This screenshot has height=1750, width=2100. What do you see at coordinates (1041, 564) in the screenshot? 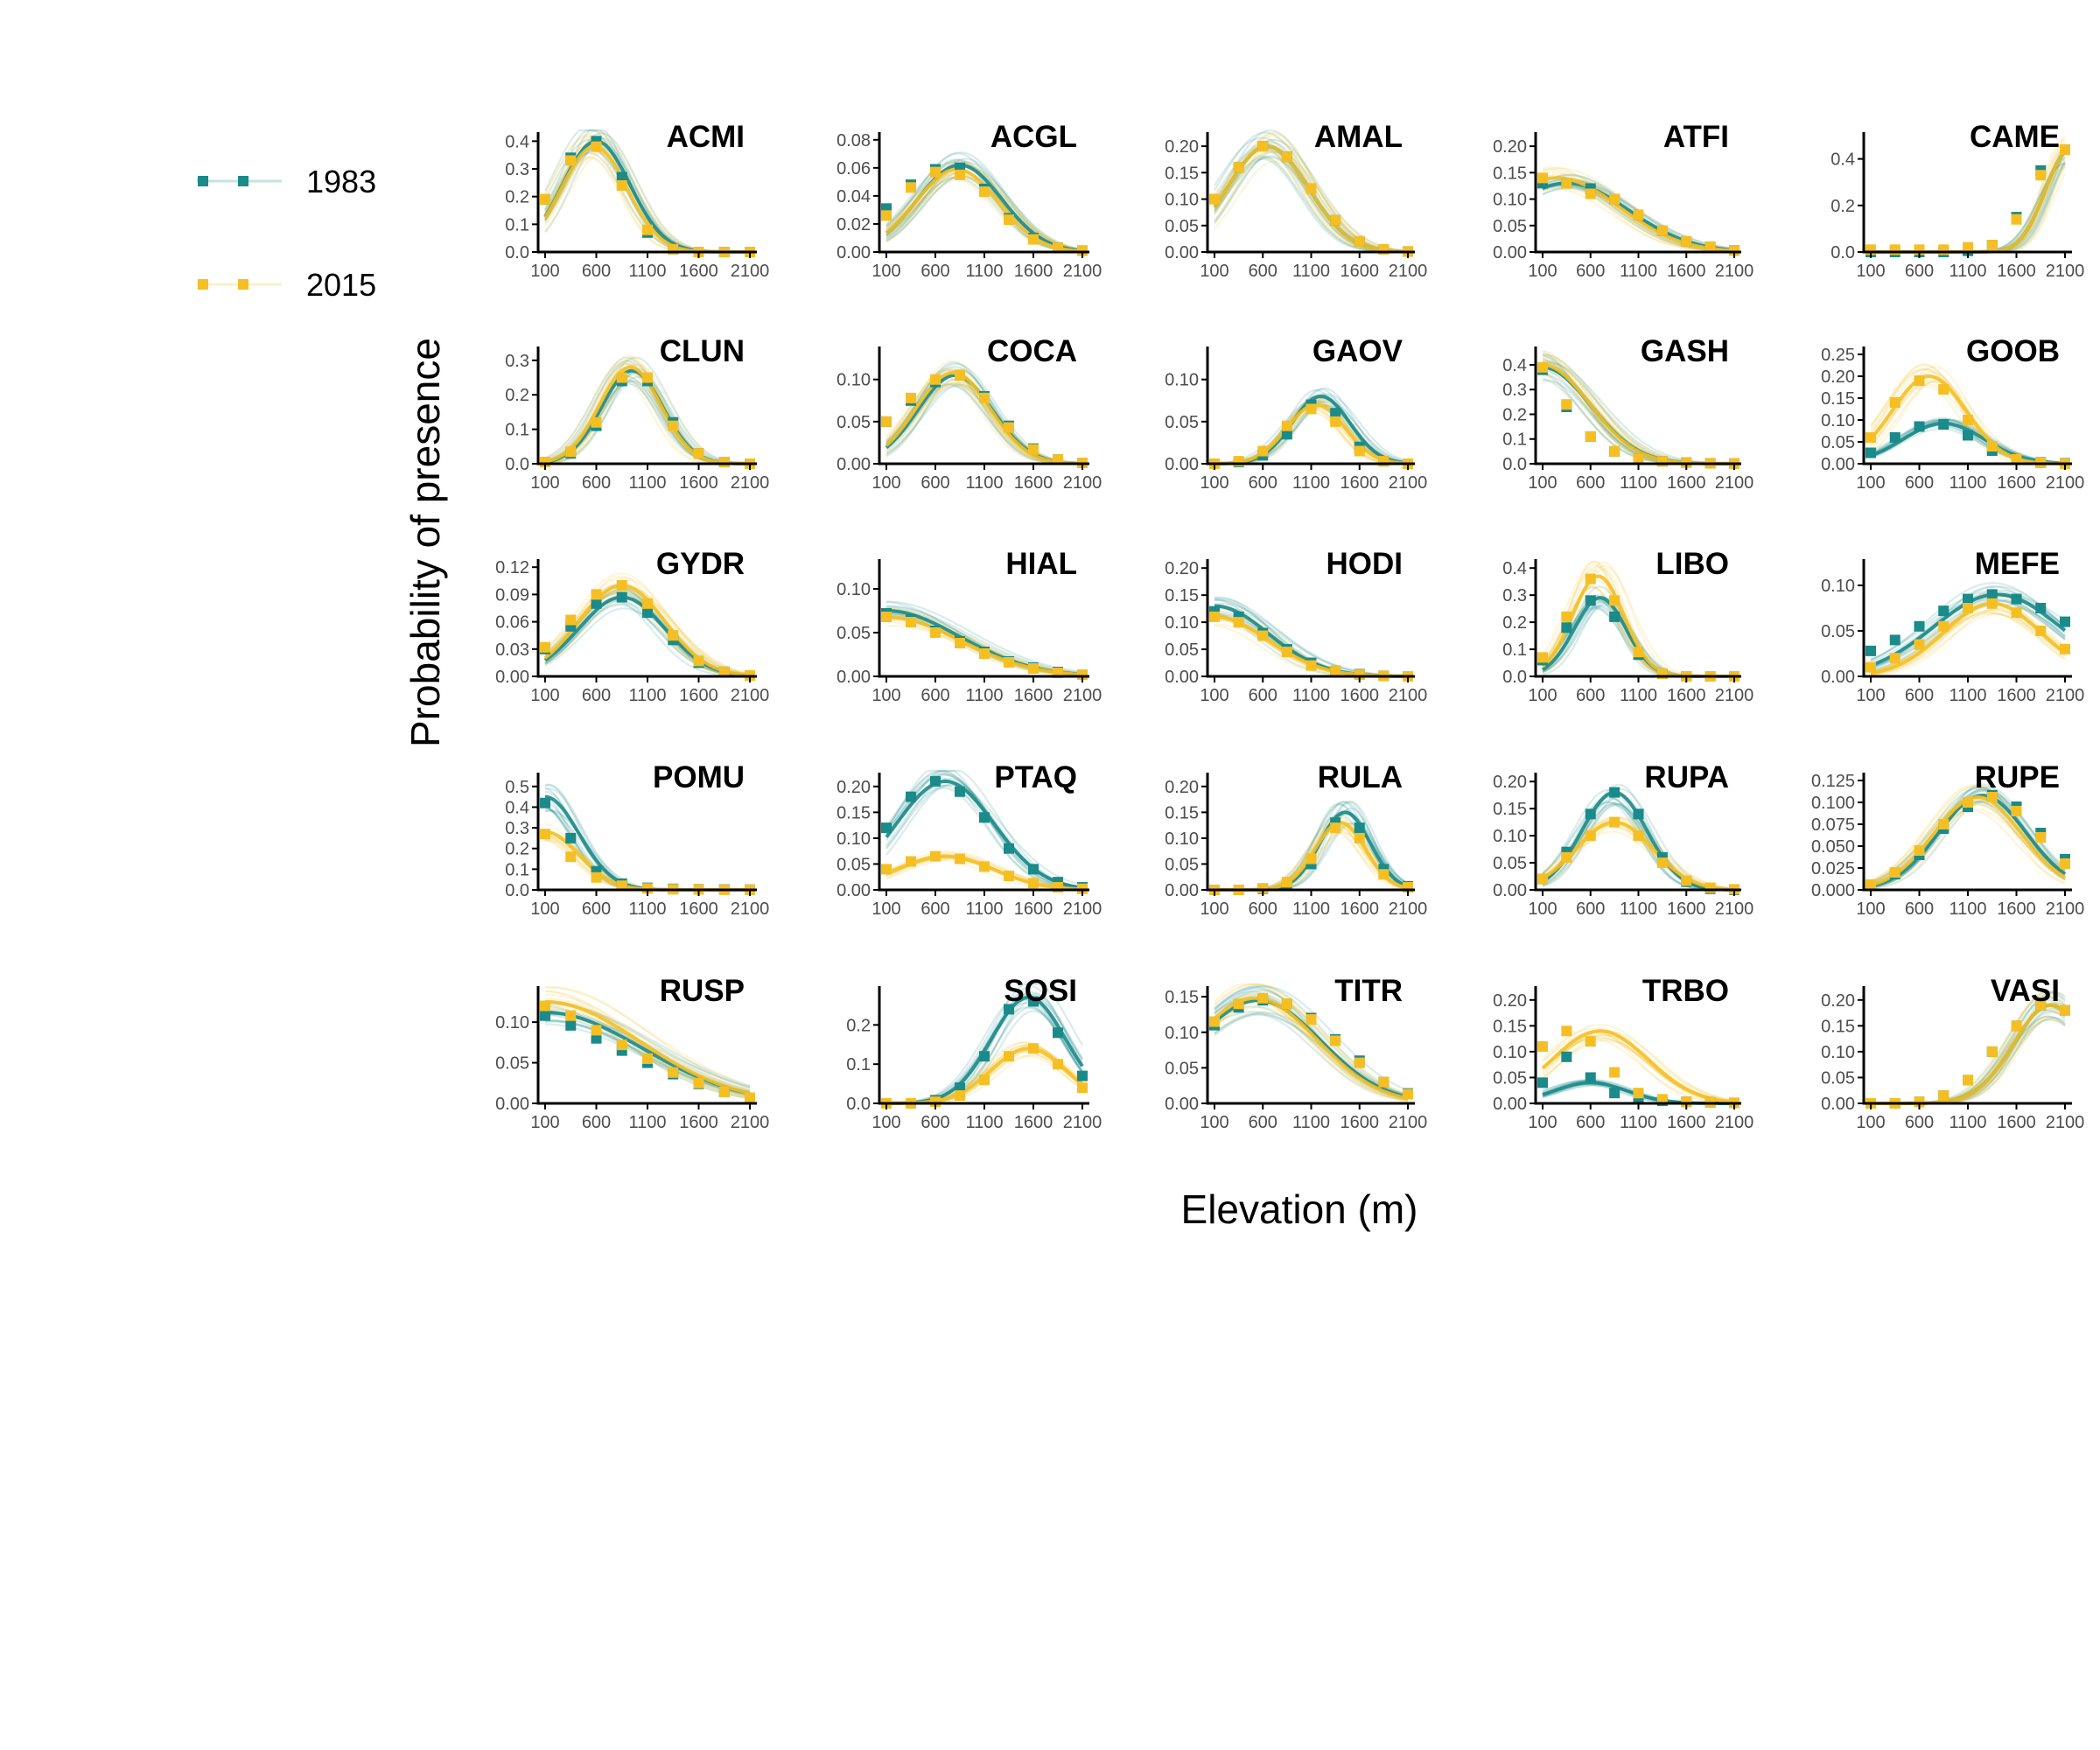
I see `panel-title: HIAL` at bounding box center [1041, 564].